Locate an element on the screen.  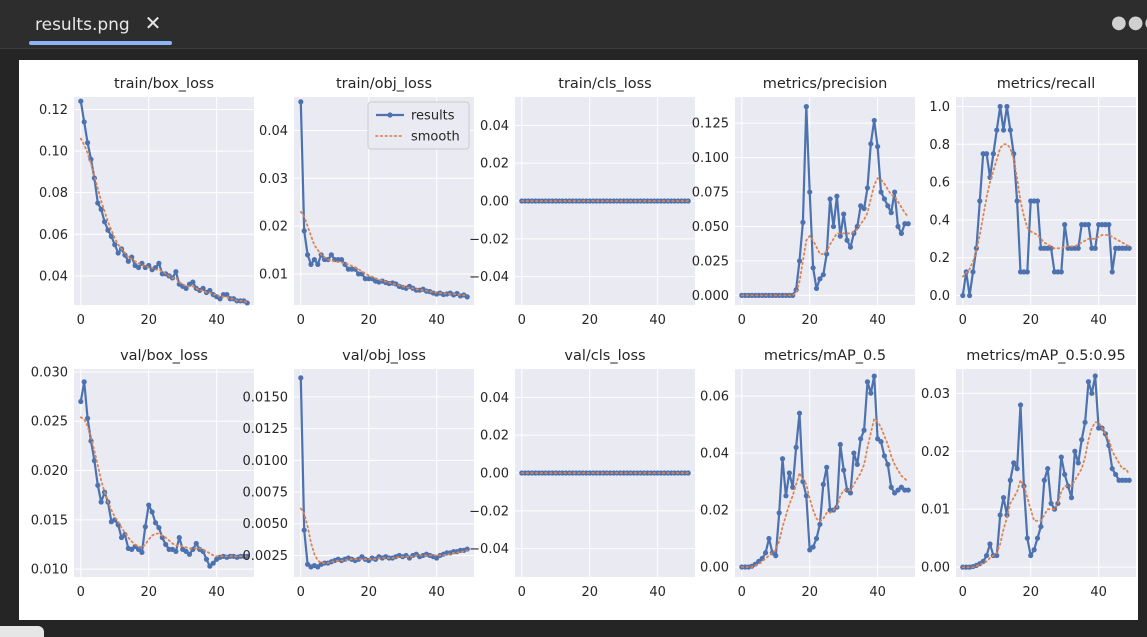
plot-area is located at coordinates (1046, 201).